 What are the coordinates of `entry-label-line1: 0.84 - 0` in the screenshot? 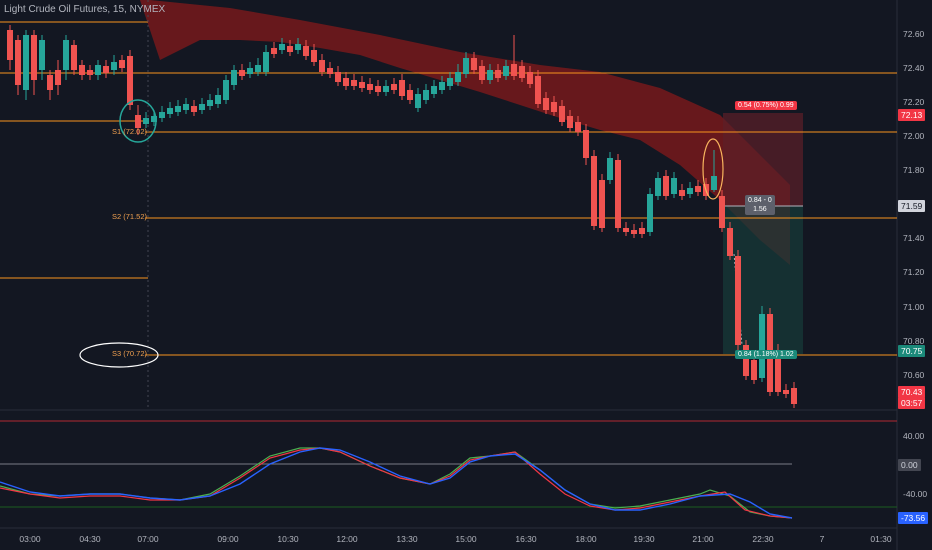 It's located at (760, 200).